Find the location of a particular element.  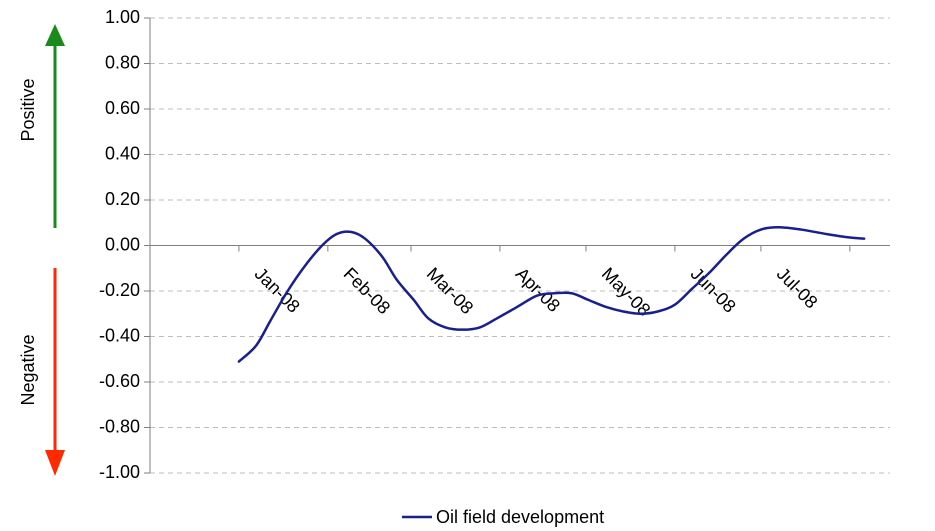

positive-indicator: Positive is located at coordinates (41, 126).